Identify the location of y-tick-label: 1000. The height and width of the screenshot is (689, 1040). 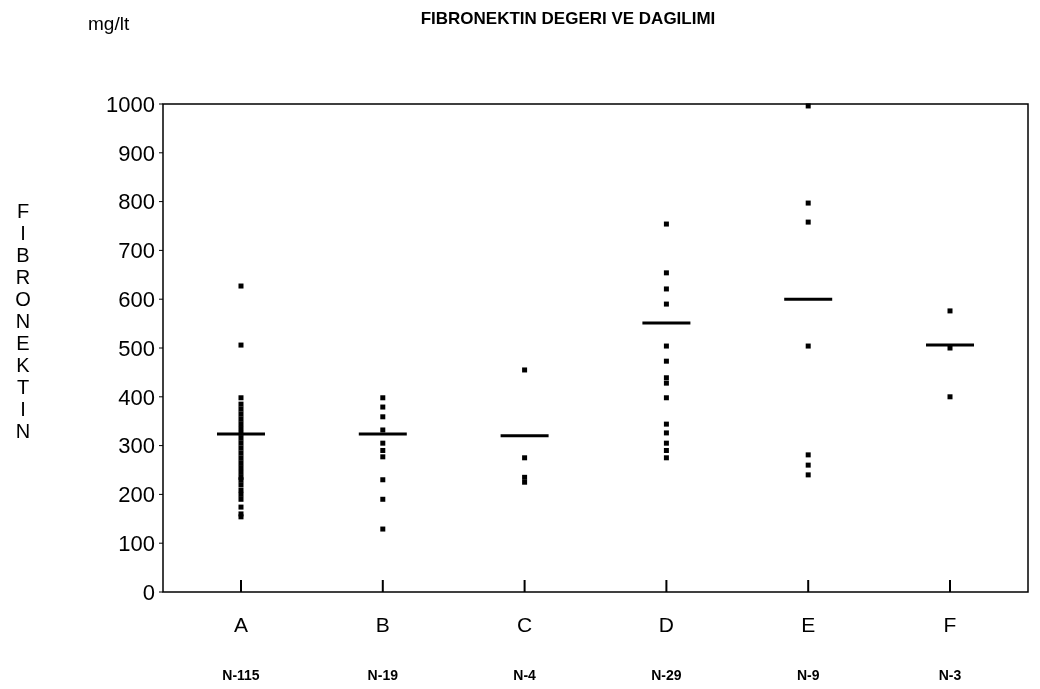
(130, 104).